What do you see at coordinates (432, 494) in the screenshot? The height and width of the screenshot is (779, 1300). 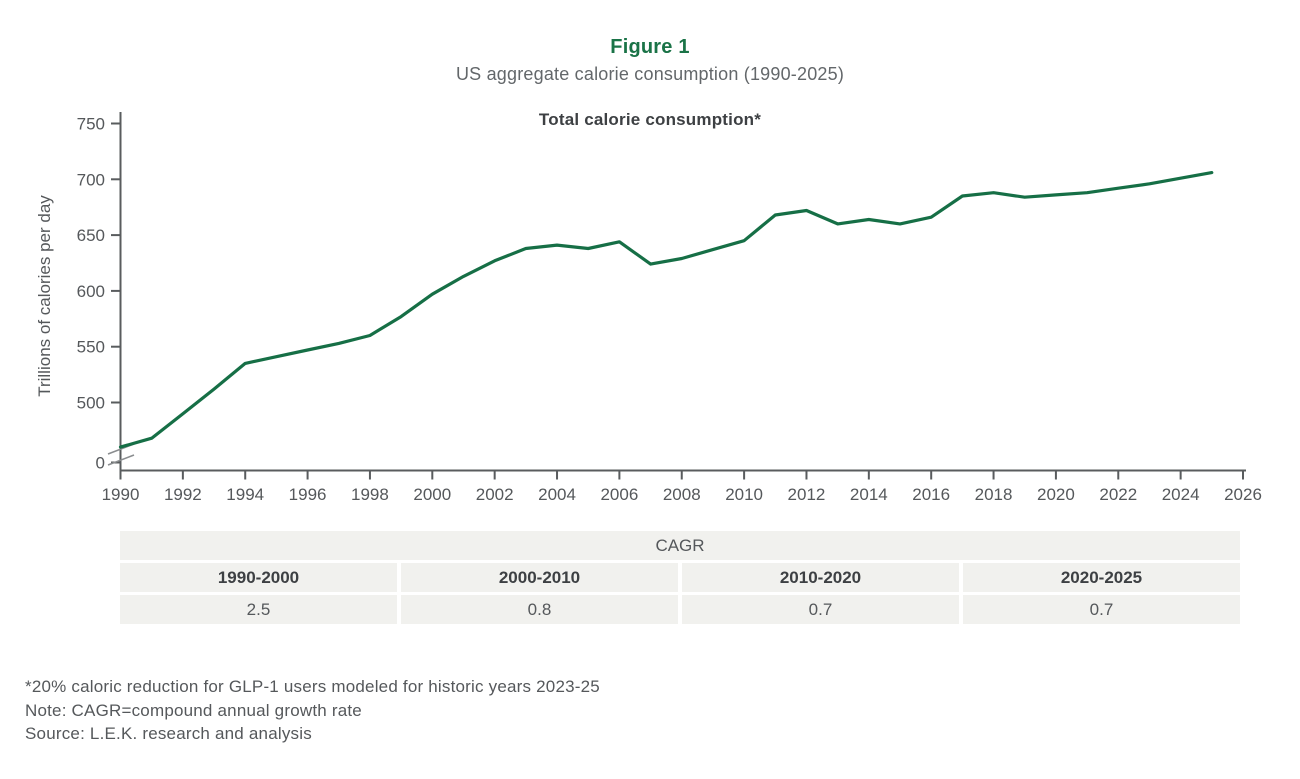 I see `x-tick-label: 2000` at bounding box center [432, 494].